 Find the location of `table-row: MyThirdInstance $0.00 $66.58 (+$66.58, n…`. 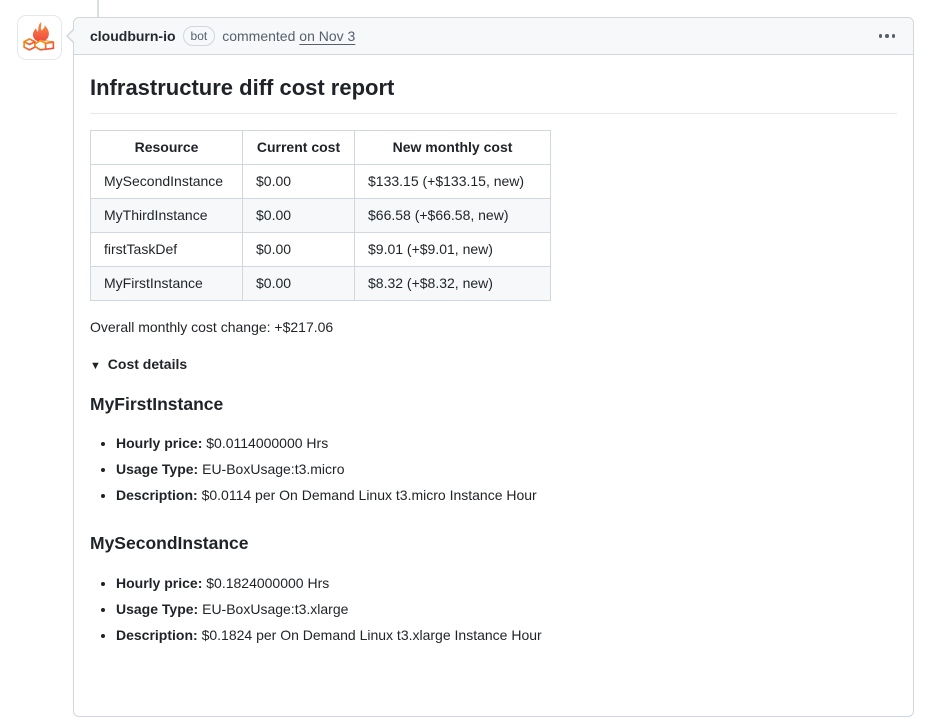

table-row: MyThirdInstance $0.00 $66.58 (+$66.58, n… is located at coordinates (320, 215).